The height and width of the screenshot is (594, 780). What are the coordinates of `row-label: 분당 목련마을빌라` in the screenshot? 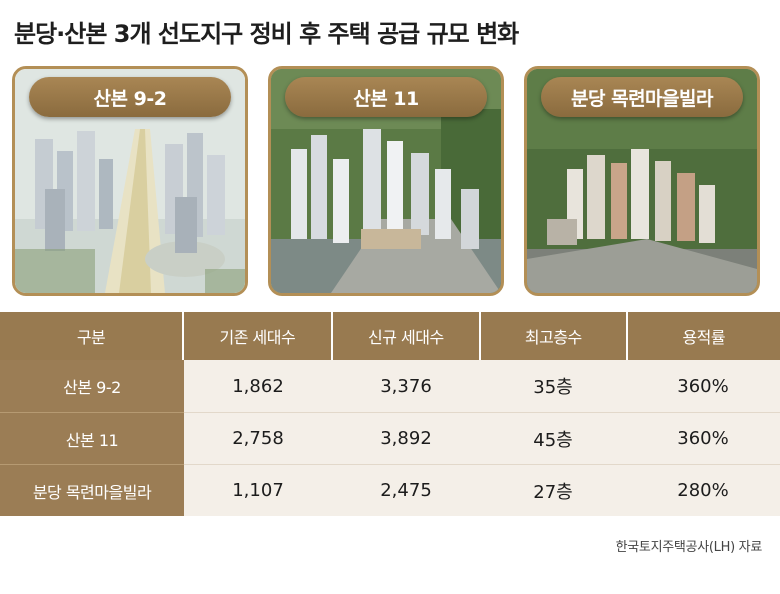 It's located at (92, 490).